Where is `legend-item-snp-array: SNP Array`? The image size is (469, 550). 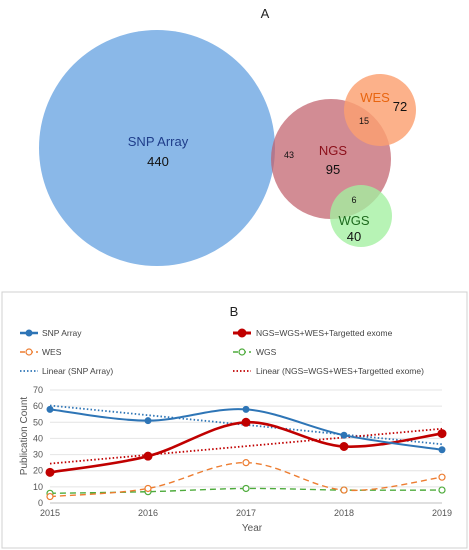
legend-item-snp-array: SNP Array is located at coordinates (51, 333).